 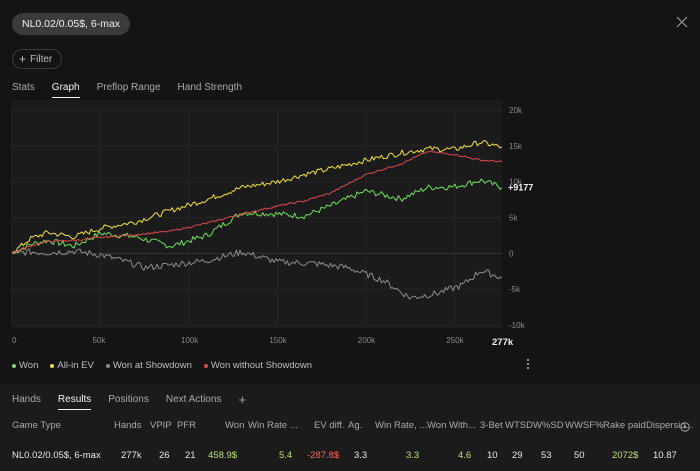 I want to click on cell-ag: 3.3, so click(x=361, y=455).